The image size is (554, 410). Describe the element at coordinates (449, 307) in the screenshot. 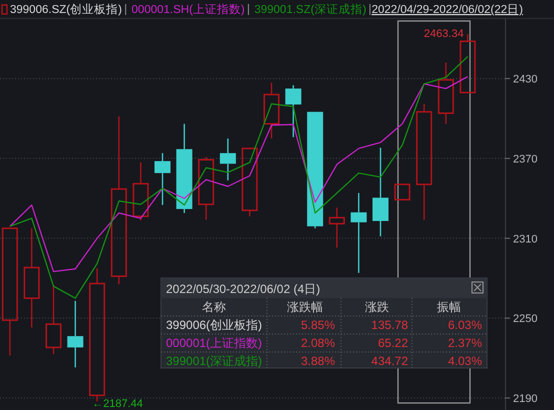

I see `category-label: 振幅` at that location.